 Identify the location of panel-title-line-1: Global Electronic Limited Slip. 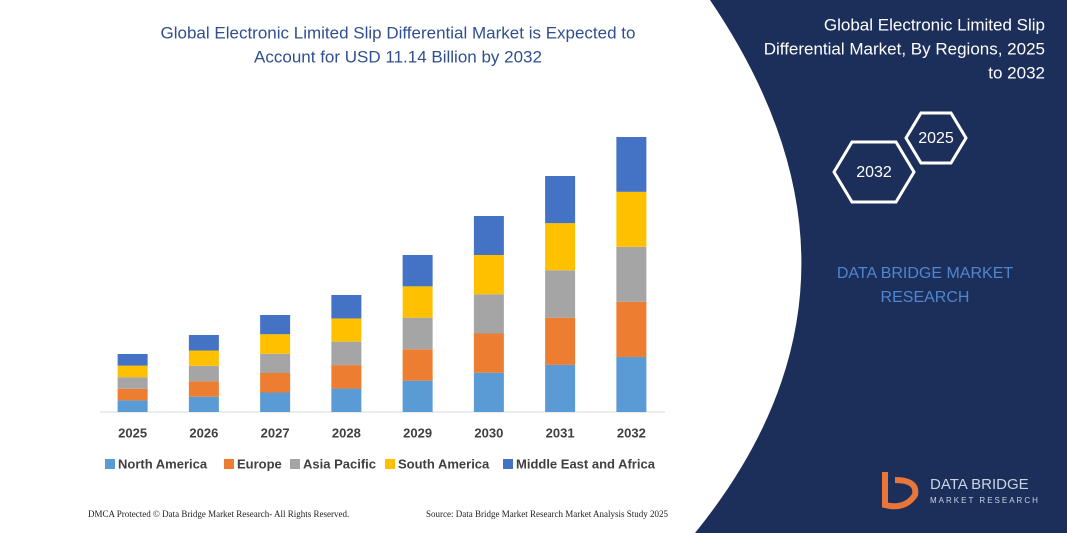
(934, 24).